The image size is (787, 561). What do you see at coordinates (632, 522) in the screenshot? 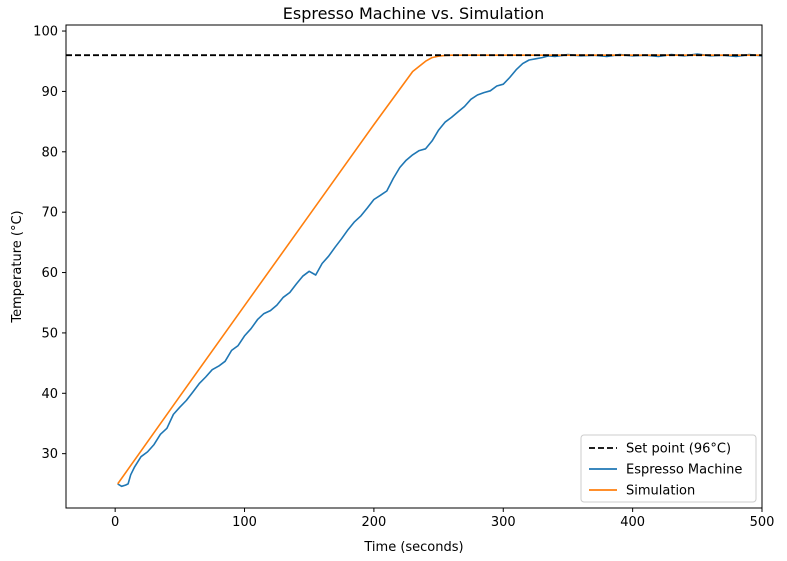
I see `x-tick-label: 400` at bounding box center [632, 522].